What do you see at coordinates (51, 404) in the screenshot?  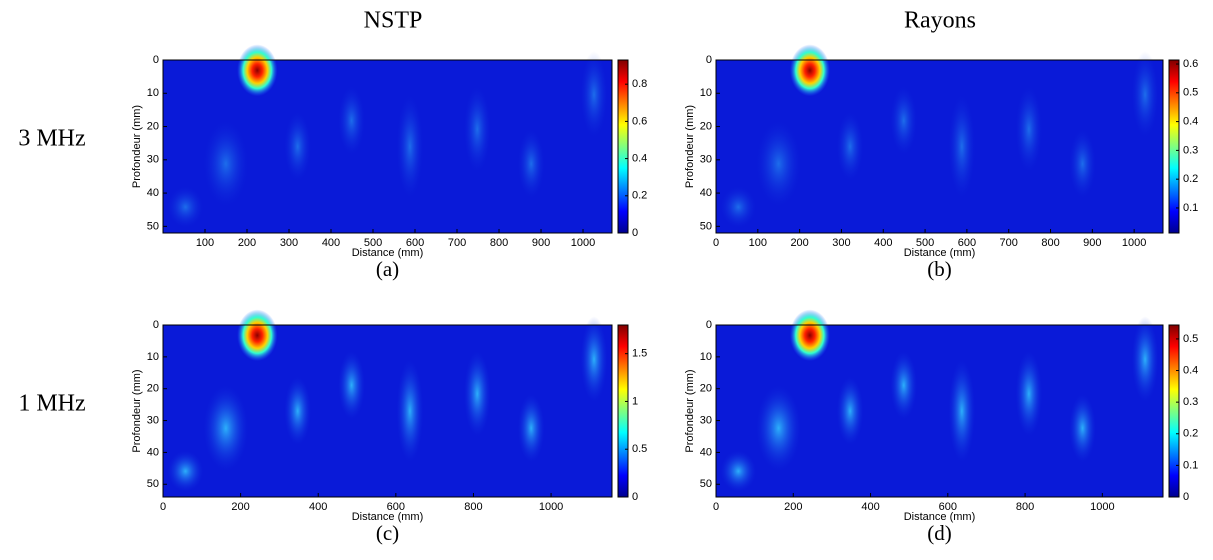 I see `row-label: 1 MHz` at bounding box center [51, 404].